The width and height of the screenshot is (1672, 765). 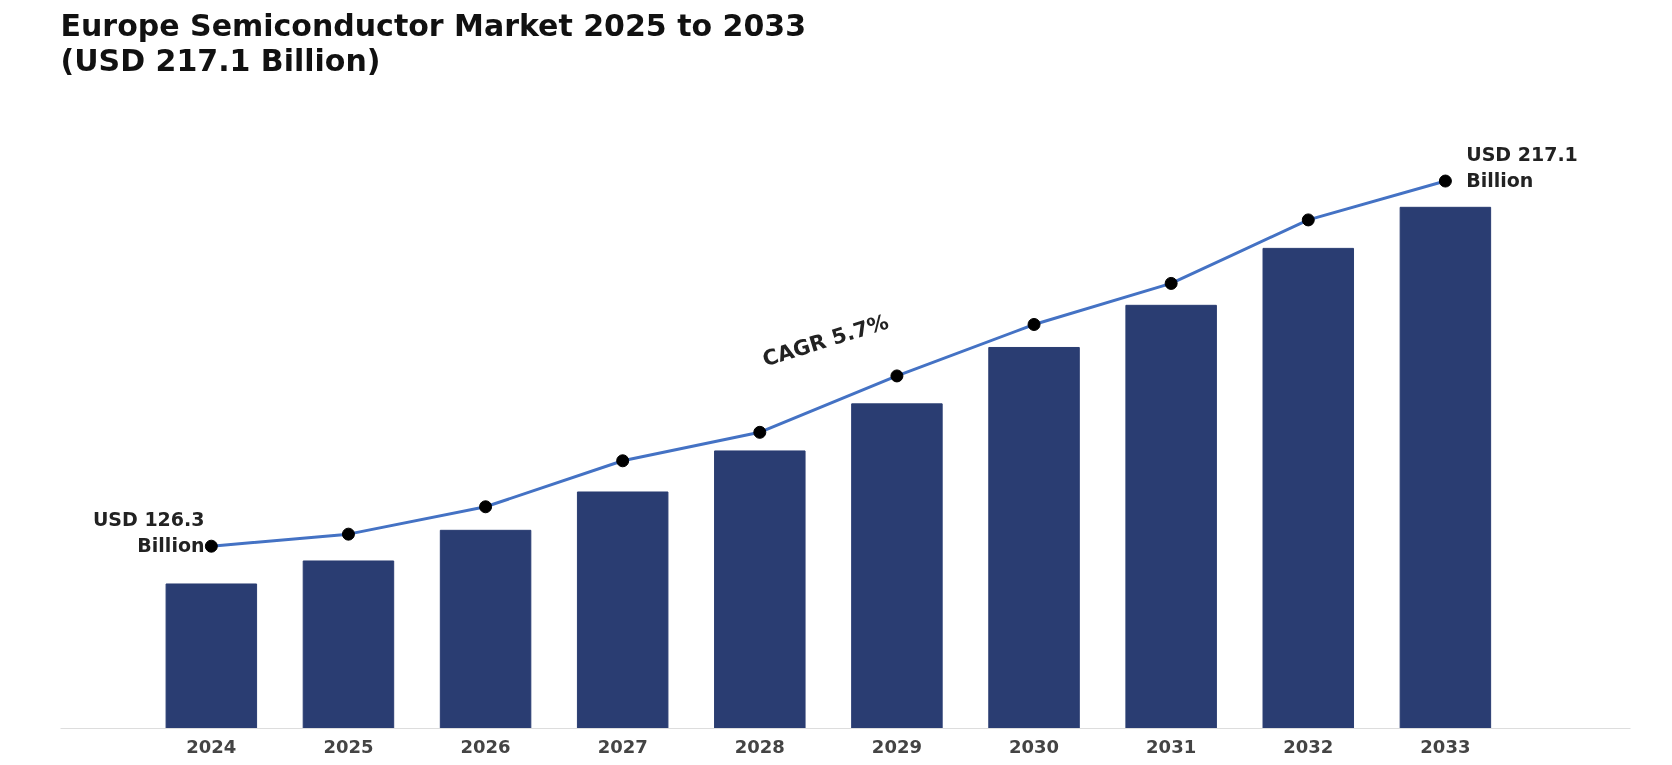 What do you see at coordinates (148, 532) in the screenshot?
I see `annotation: USD 126.3 Billion` at bounding box center [148, 532].